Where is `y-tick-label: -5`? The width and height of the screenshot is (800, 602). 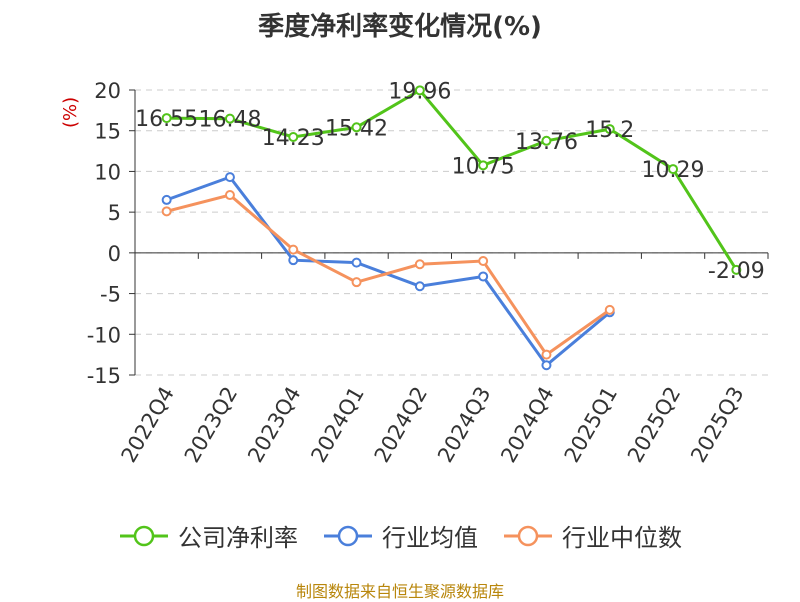
y-tick-label: -5 is located at coordinates (110, 295).